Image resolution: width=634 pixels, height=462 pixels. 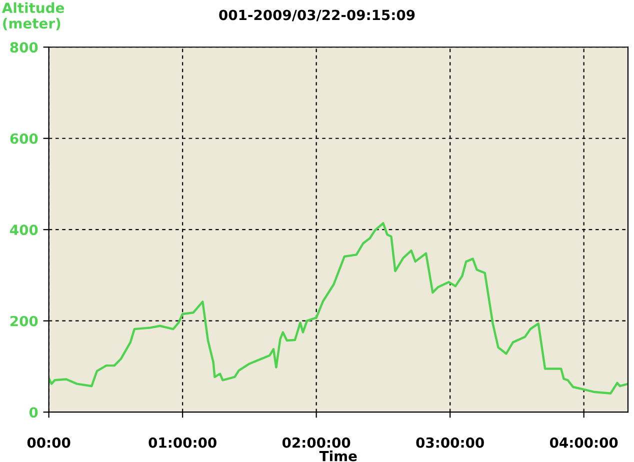 I want to click on x-tick-label: 02:00:00, so click(x=316, y=442).